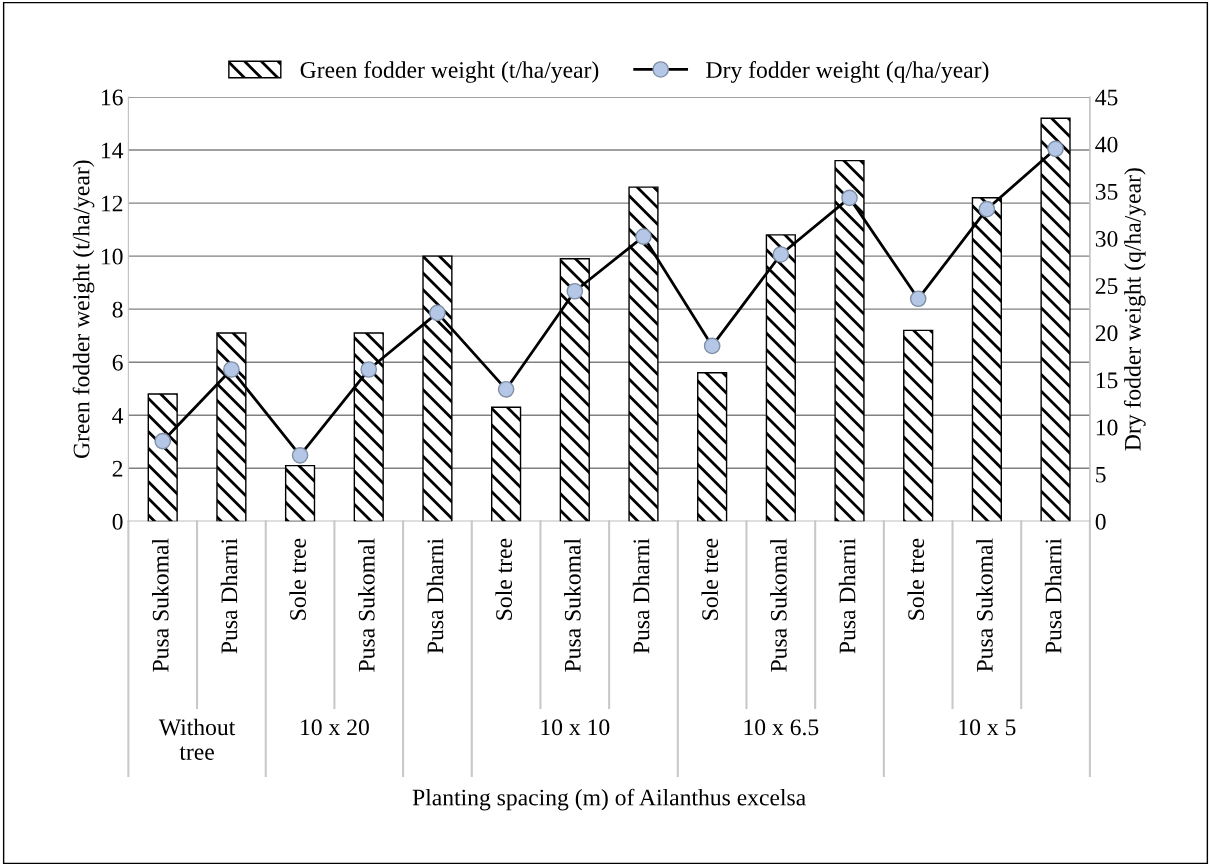  Describe the element at coordinates (117, 362) in the screenshot. I see `y-tick-label: 6` at that location.